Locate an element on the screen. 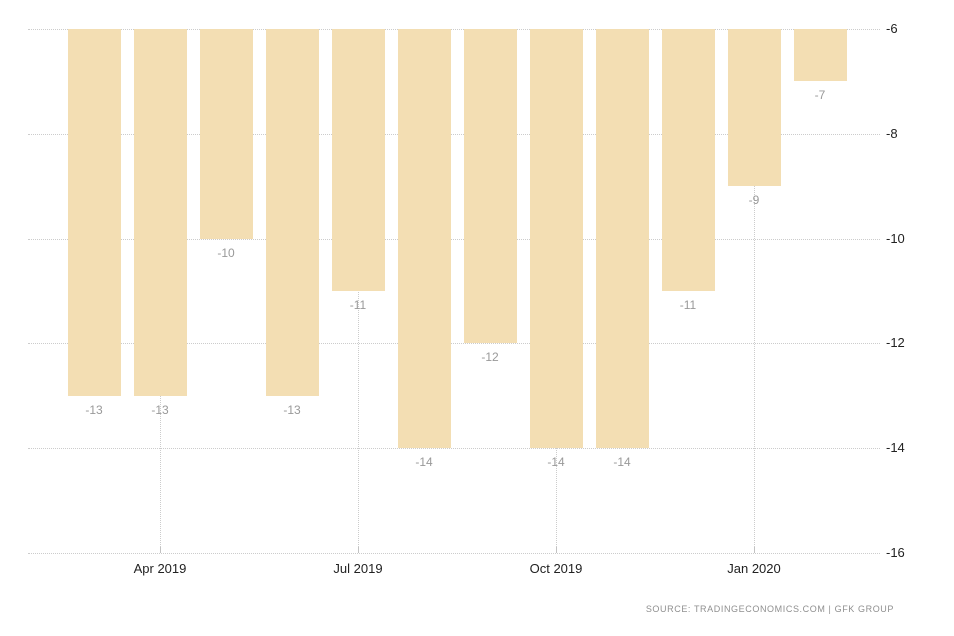 Image resolution: width=954 pixels, height=636 pixels. bar-value-label: -10 is located at coordinates (226, 253).